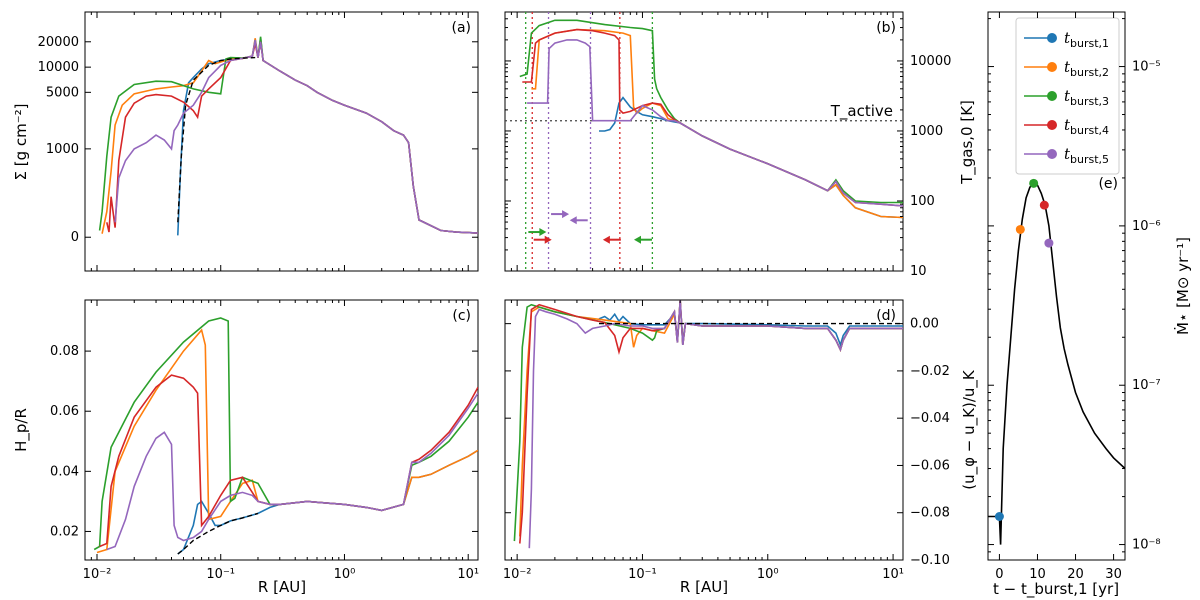  Describe the element at coordinates (999, 574) in the screenshot. I see `x-tick-label: 0` at that location.